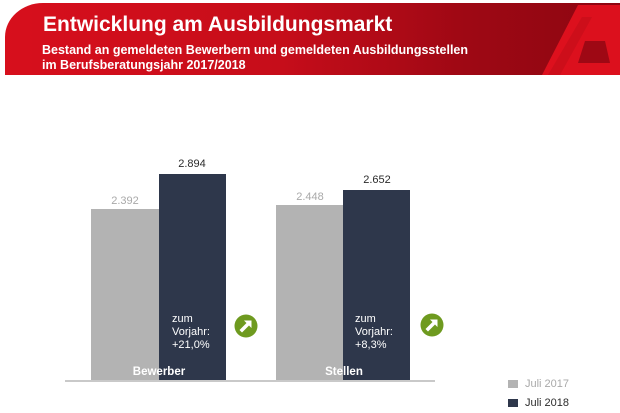 The image size is (620, 413). Describe the element at coordinates (310, 197) in the screenshot. I see `value-label-stellen-2017: 2.448` at that location.